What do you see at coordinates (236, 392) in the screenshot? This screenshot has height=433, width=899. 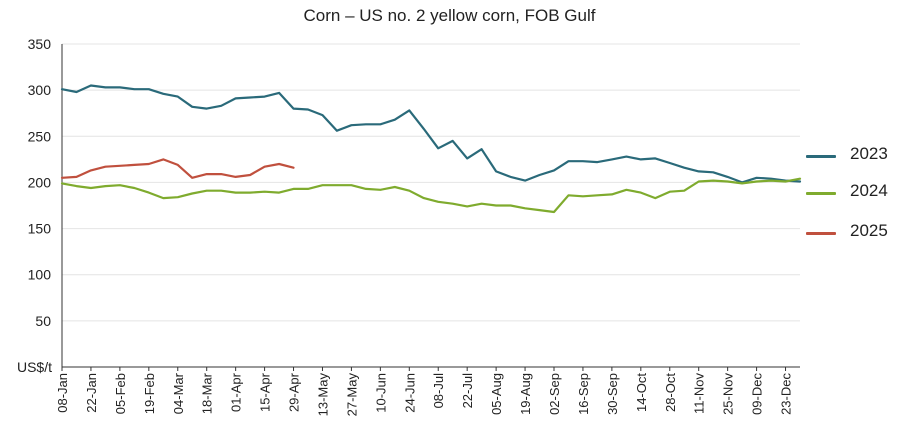 I see `x-tick-label-01-Apr: 01-Apr` at bounding box center [236, 392].